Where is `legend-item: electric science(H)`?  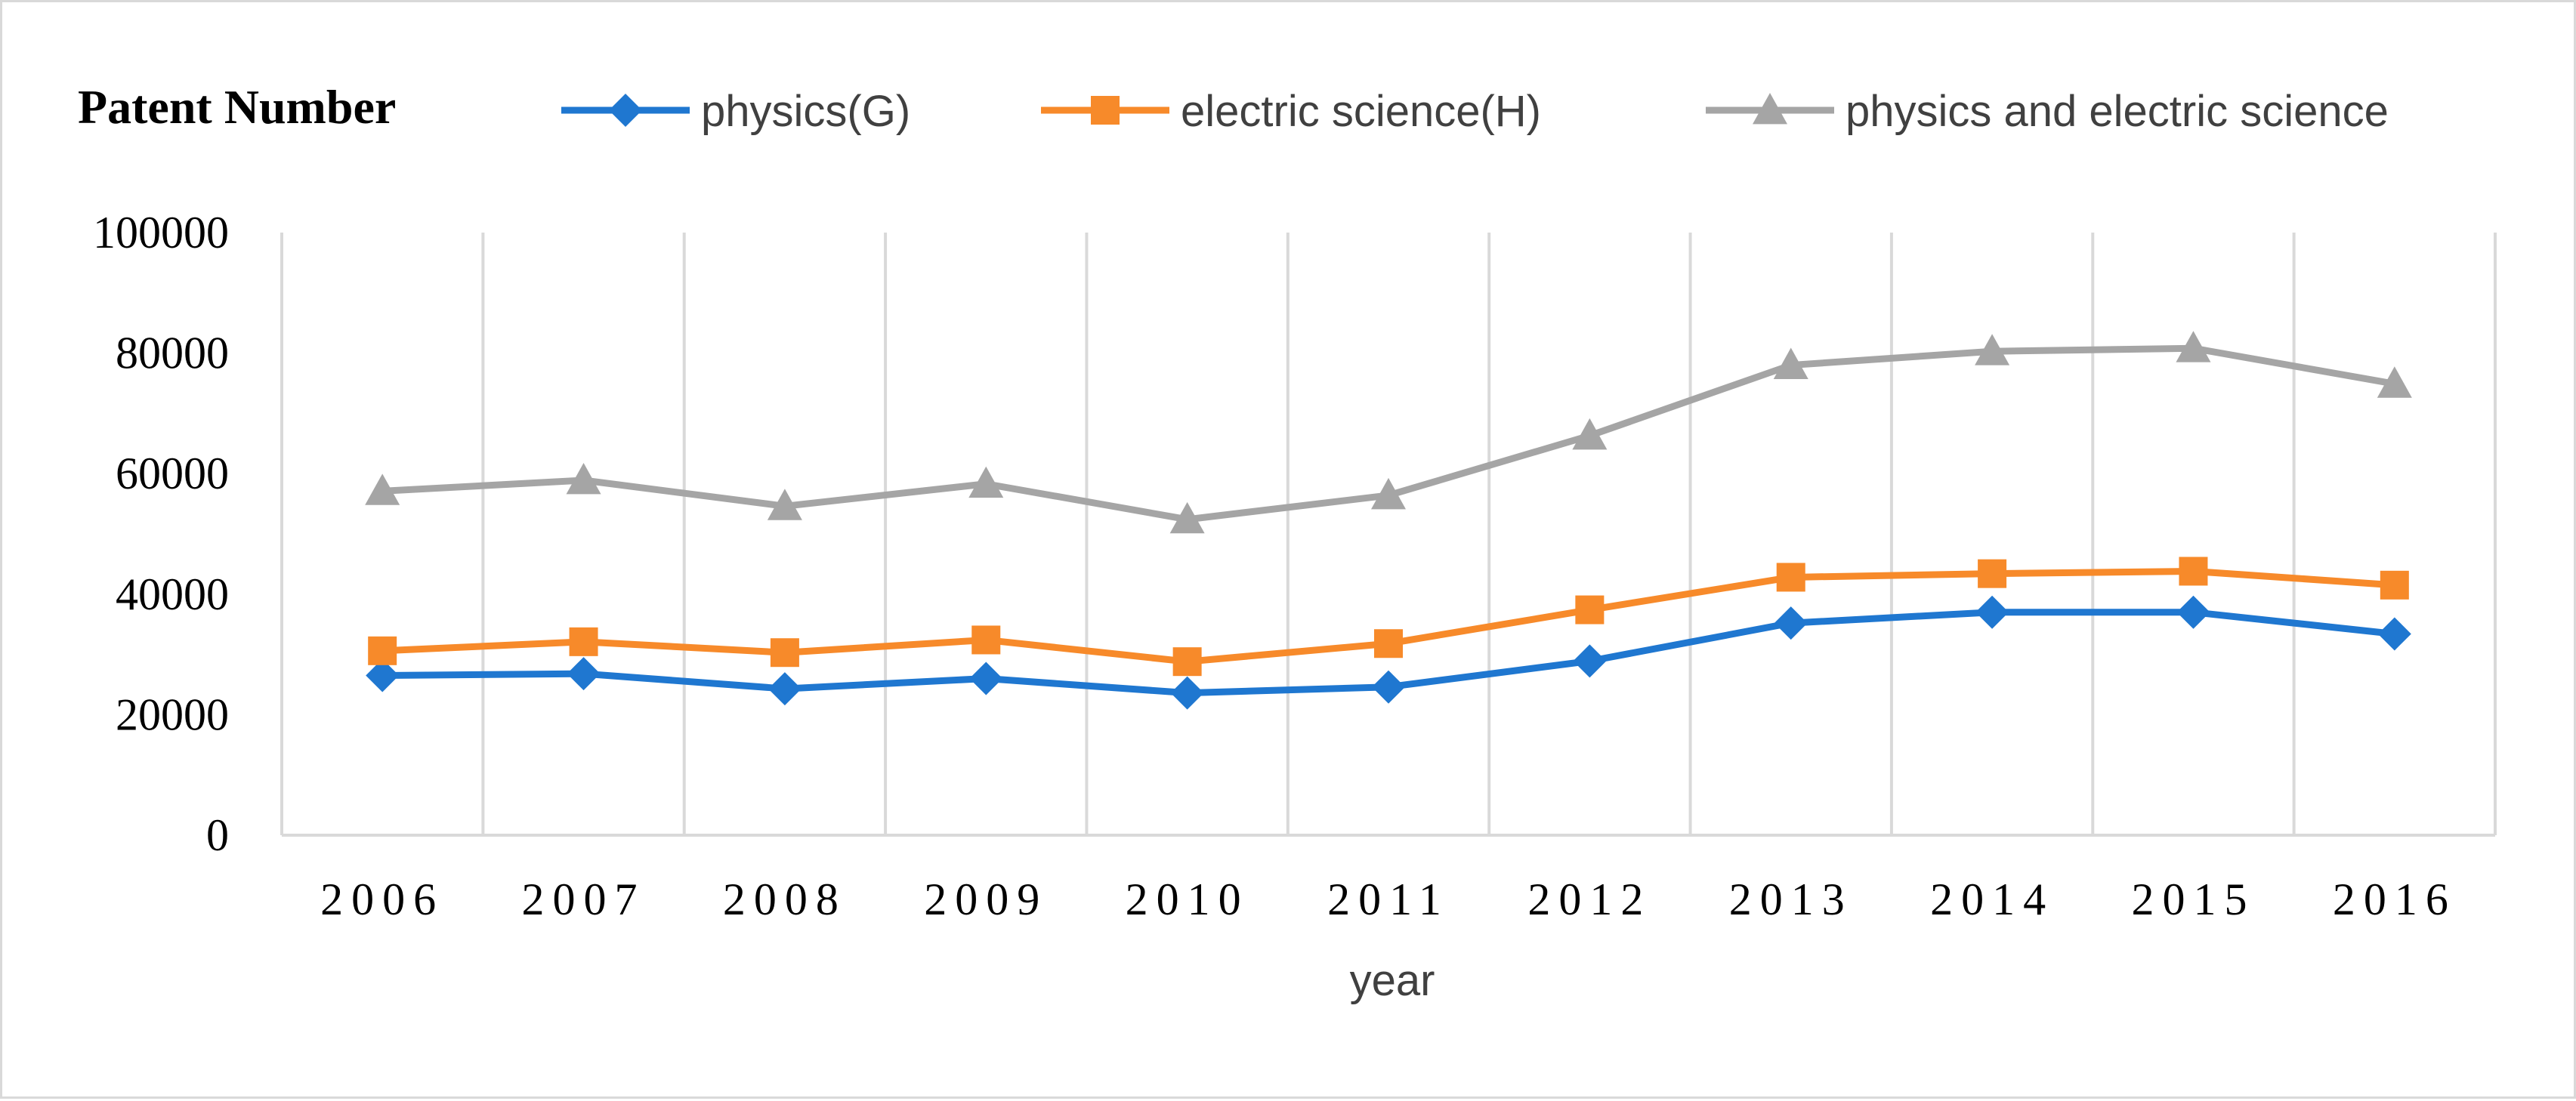 legend-item: electric science(H) is located at coordinates (1291, 111).